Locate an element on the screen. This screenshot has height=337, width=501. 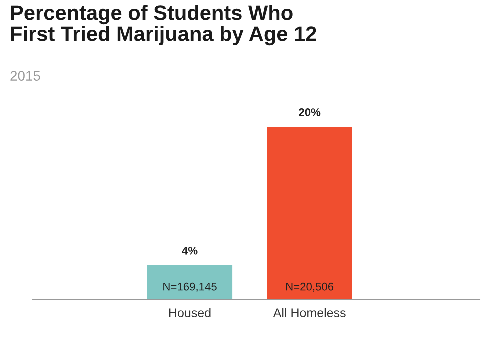
annotation: N=169,145 is located at coordinates (190, 287).